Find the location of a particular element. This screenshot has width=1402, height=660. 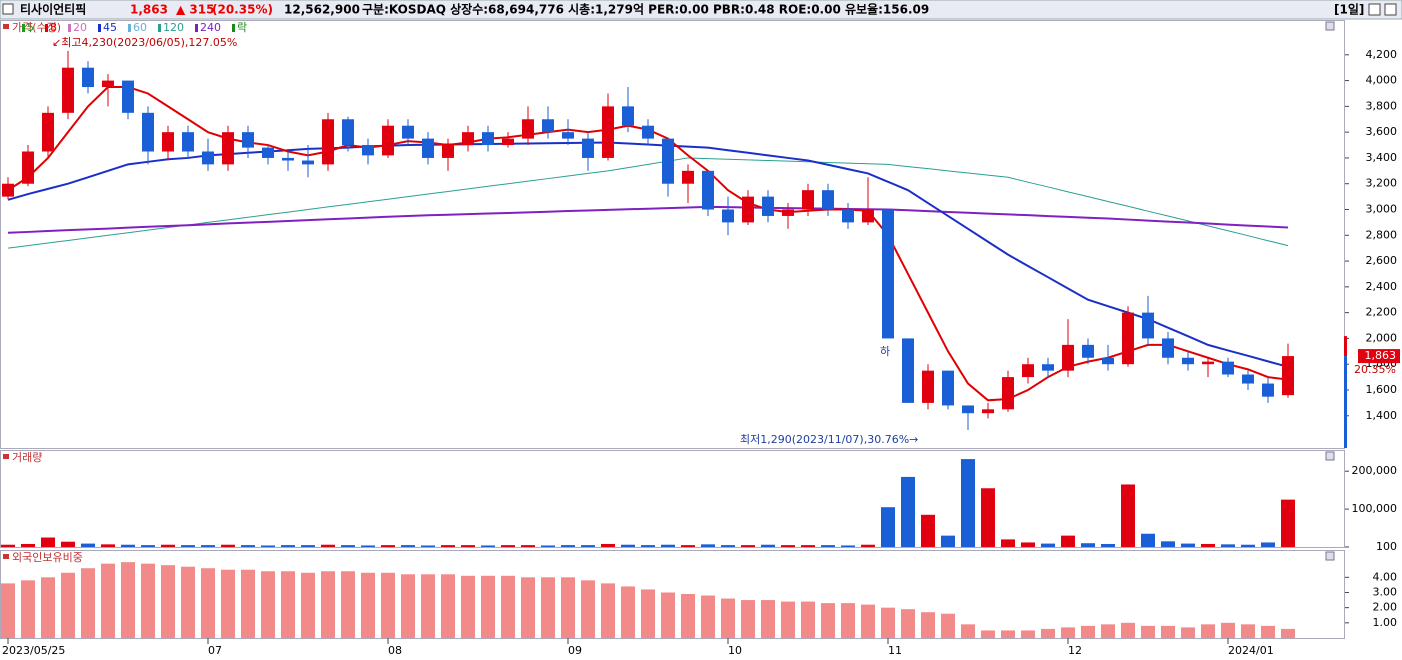

last-pct-label: 20.35% is located at coordinates (1375, 369).